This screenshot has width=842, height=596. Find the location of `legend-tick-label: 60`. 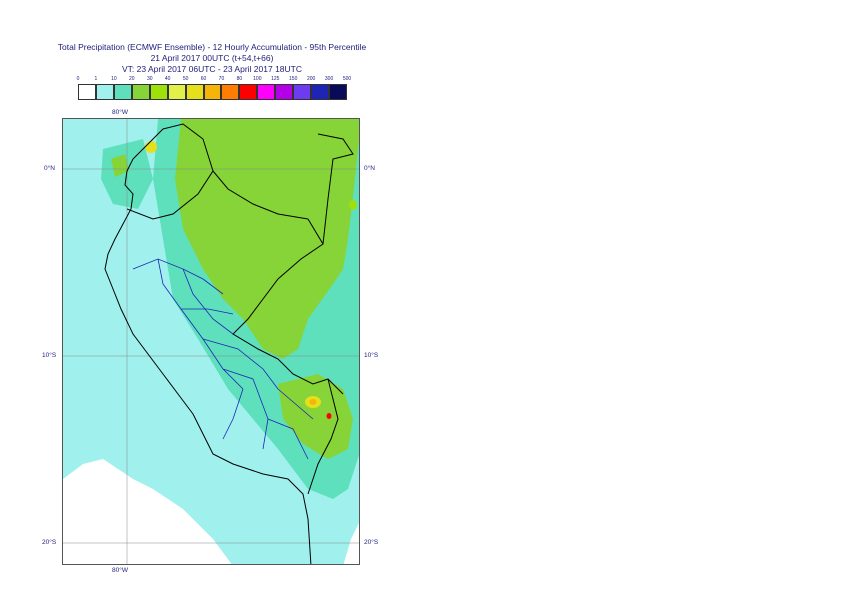

legend-tick-label: 60 is located at coordinates (203, 79).